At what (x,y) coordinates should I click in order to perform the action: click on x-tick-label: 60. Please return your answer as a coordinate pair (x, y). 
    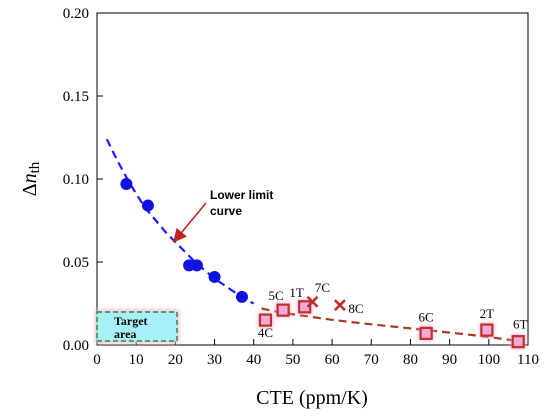
    Looking at the image, I should click on (332, 360).